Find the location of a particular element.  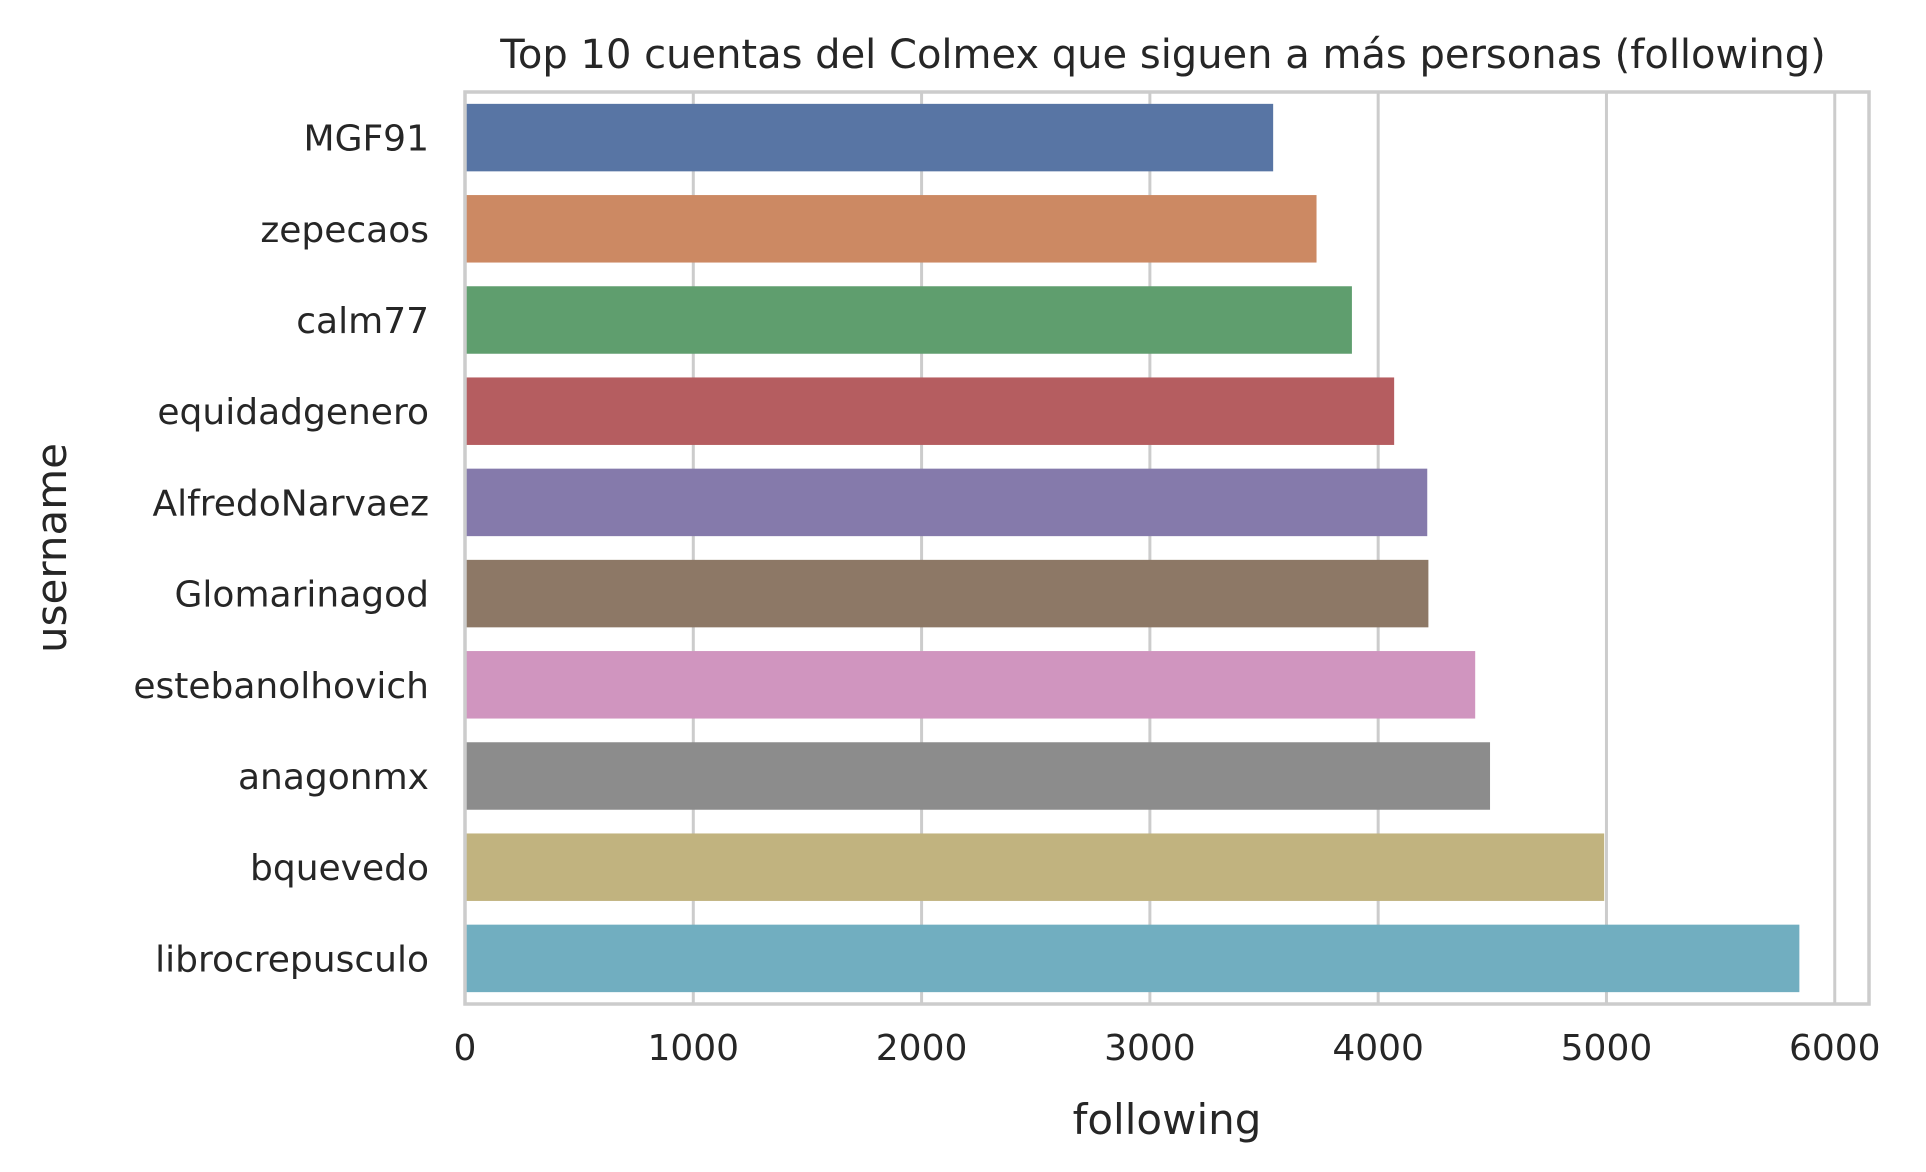

x-tick-label: 5000 is located at coordinates (1607, 1048).